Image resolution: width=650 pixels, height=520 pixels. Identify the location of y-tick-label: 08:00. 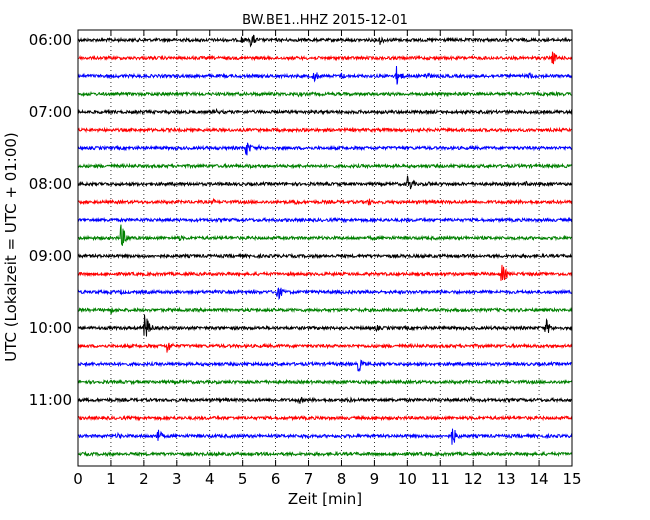
(50, 184).